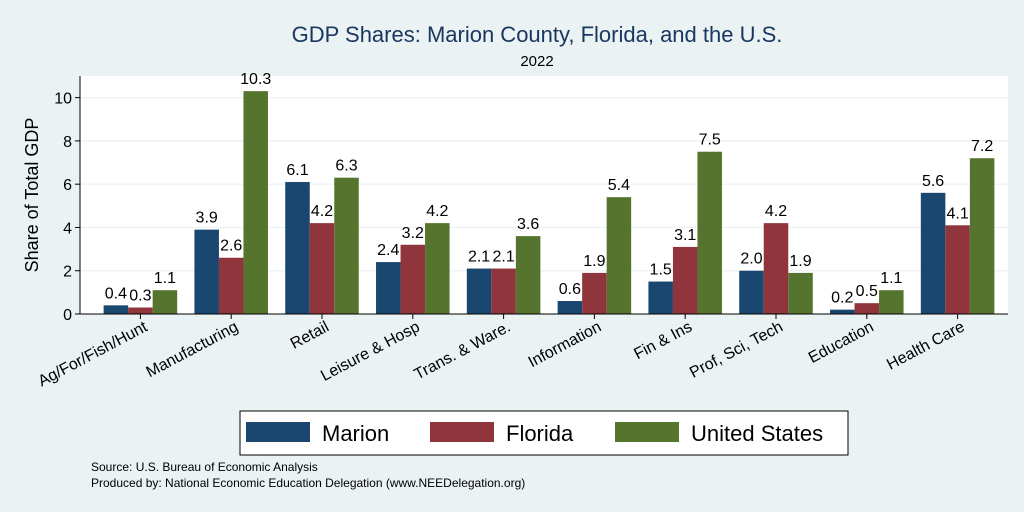 The width and height of the screenshot is (1024, 517). I want to click on legend: Marion Florida United States, so click(544, 433).